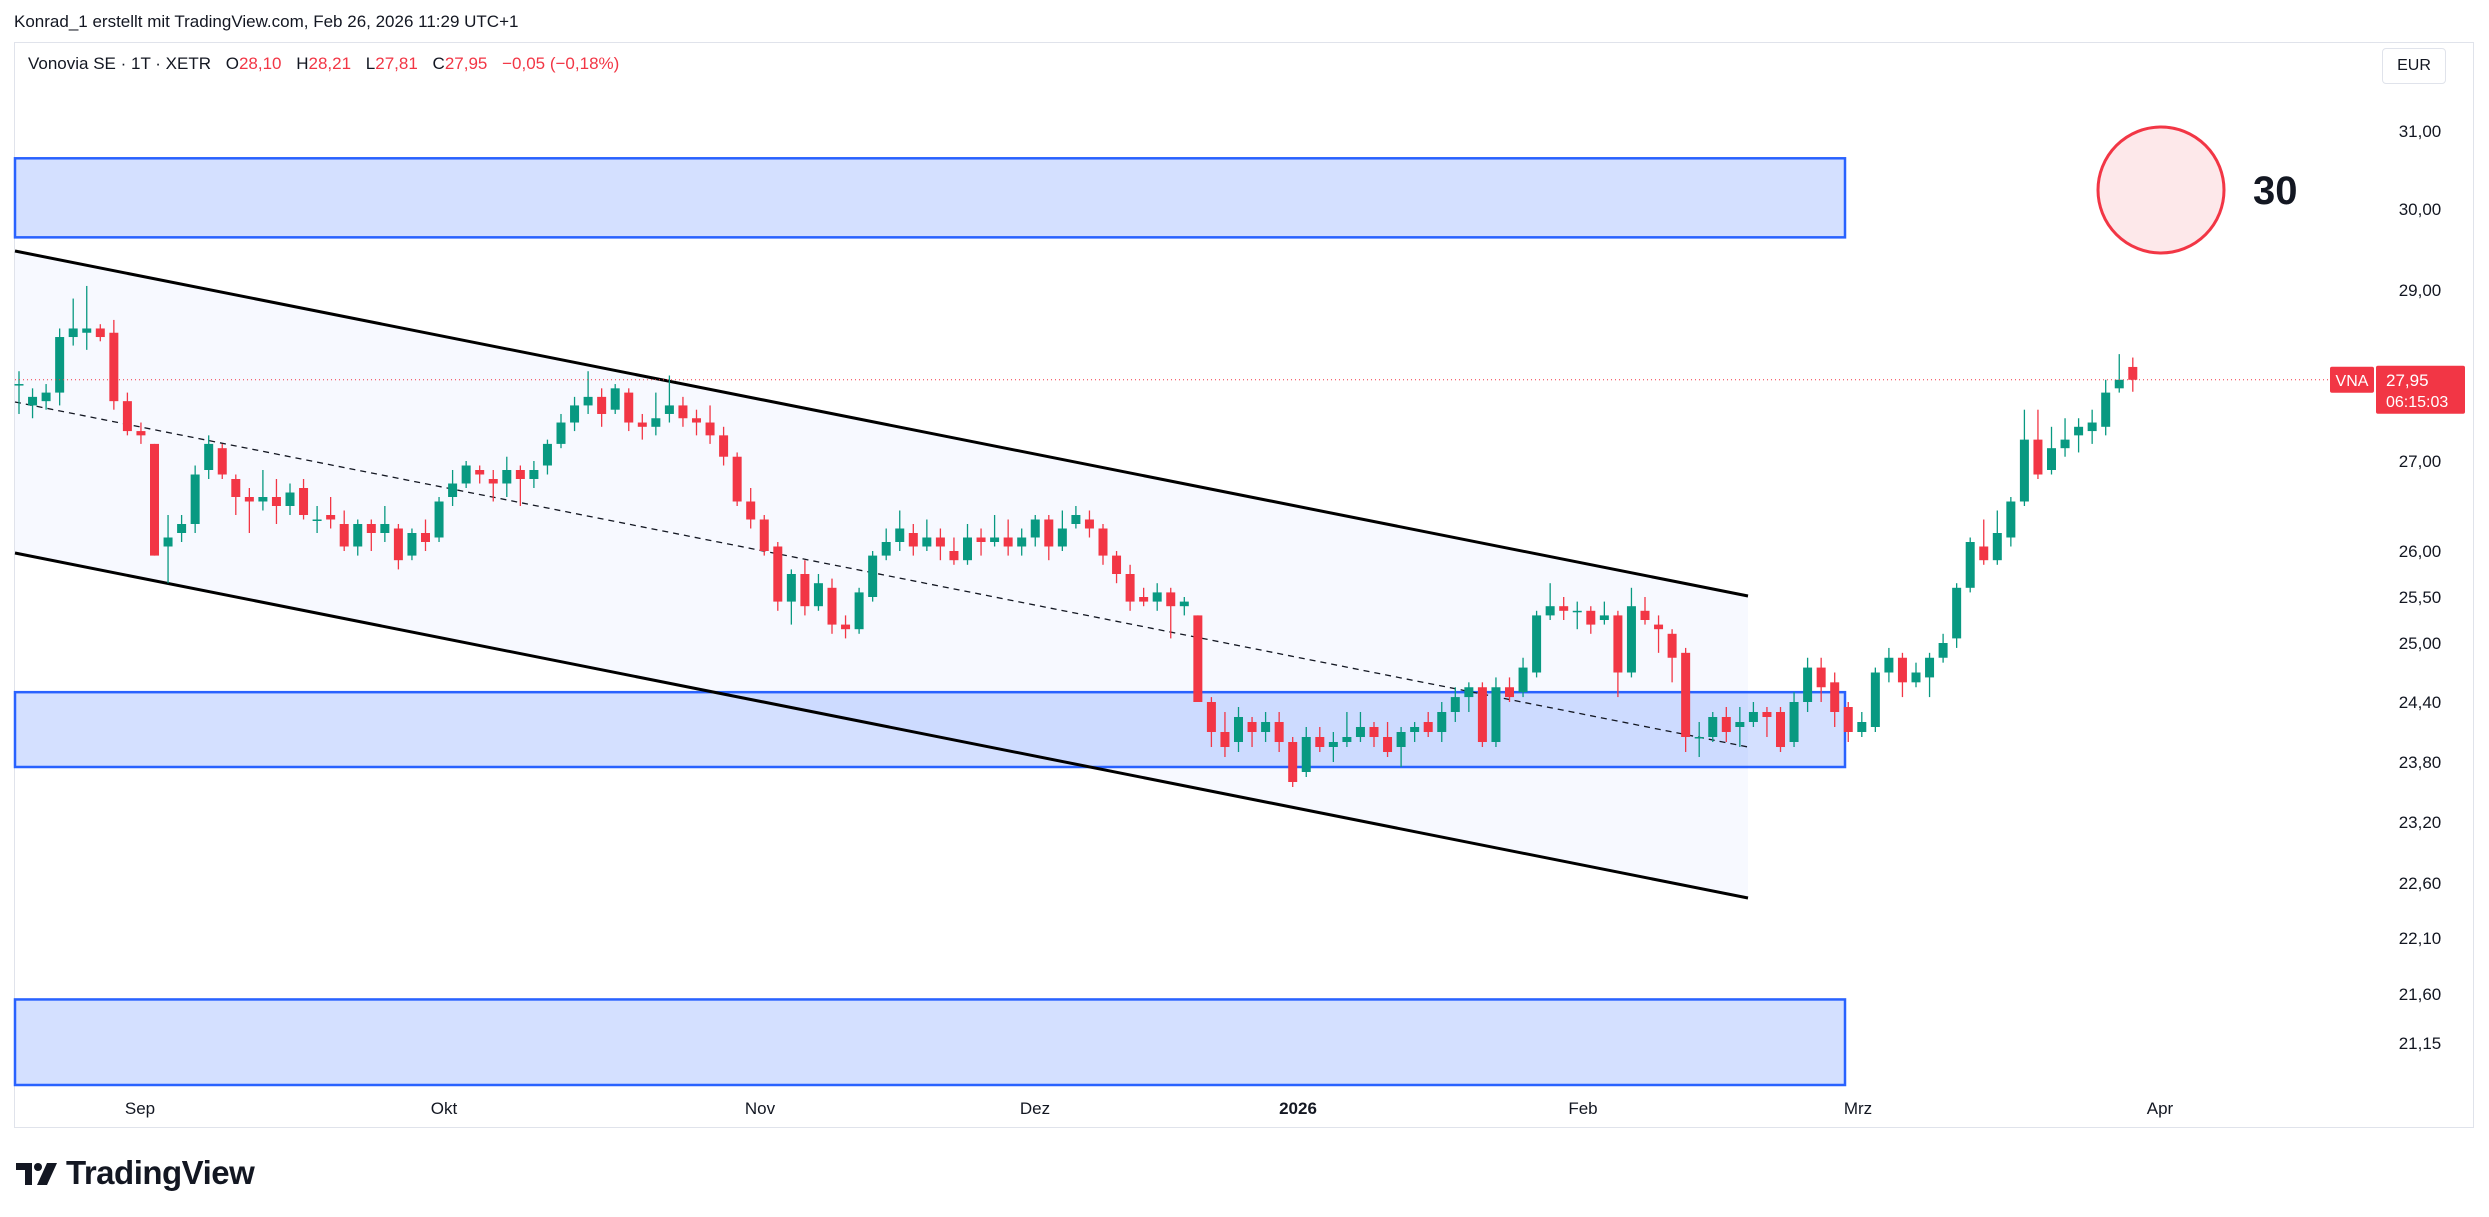 The width and height of the screenshot is (2489, 1217). I want to click on y-tick-label: 23,80, so click(2420, 762).